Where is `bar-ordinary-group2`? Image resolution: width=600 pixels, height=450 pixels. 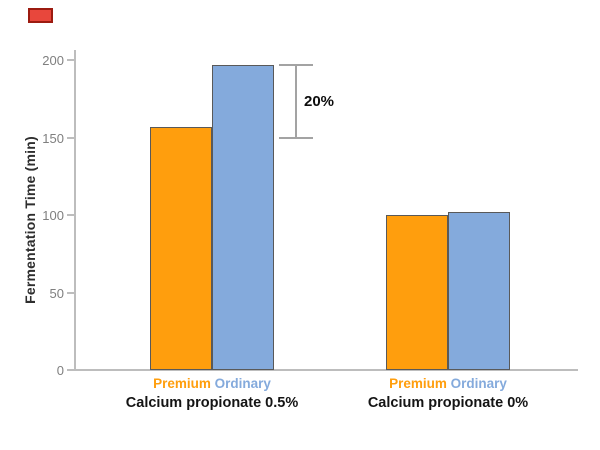 bar-ordinary-group2 is located at coordinates (479, 291).